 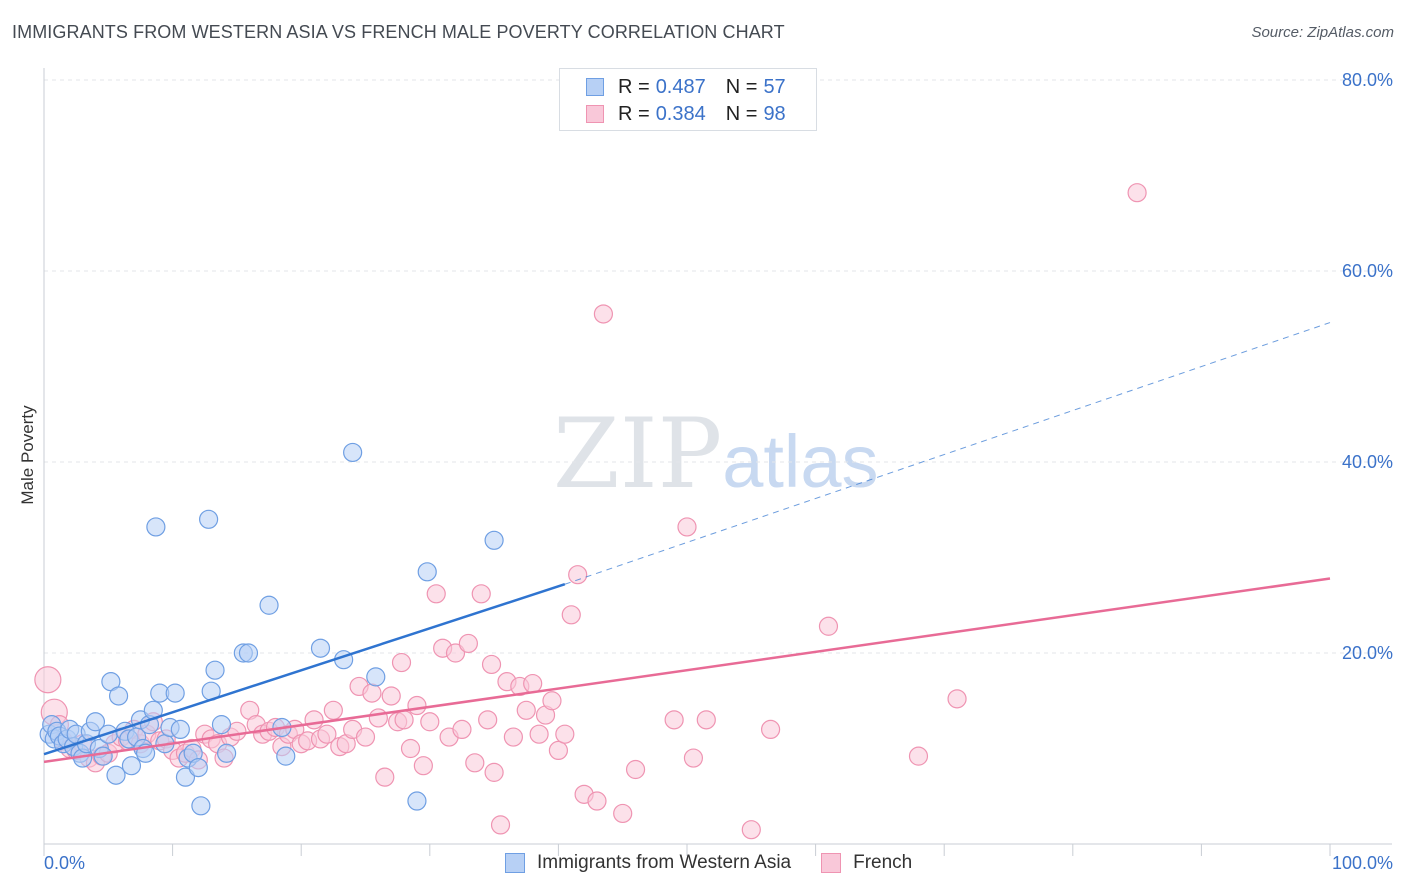 What do you see at coordinates (304, 669) in the screenshot?
I see `trendline-western-asia` at bounding box center [304, 669].